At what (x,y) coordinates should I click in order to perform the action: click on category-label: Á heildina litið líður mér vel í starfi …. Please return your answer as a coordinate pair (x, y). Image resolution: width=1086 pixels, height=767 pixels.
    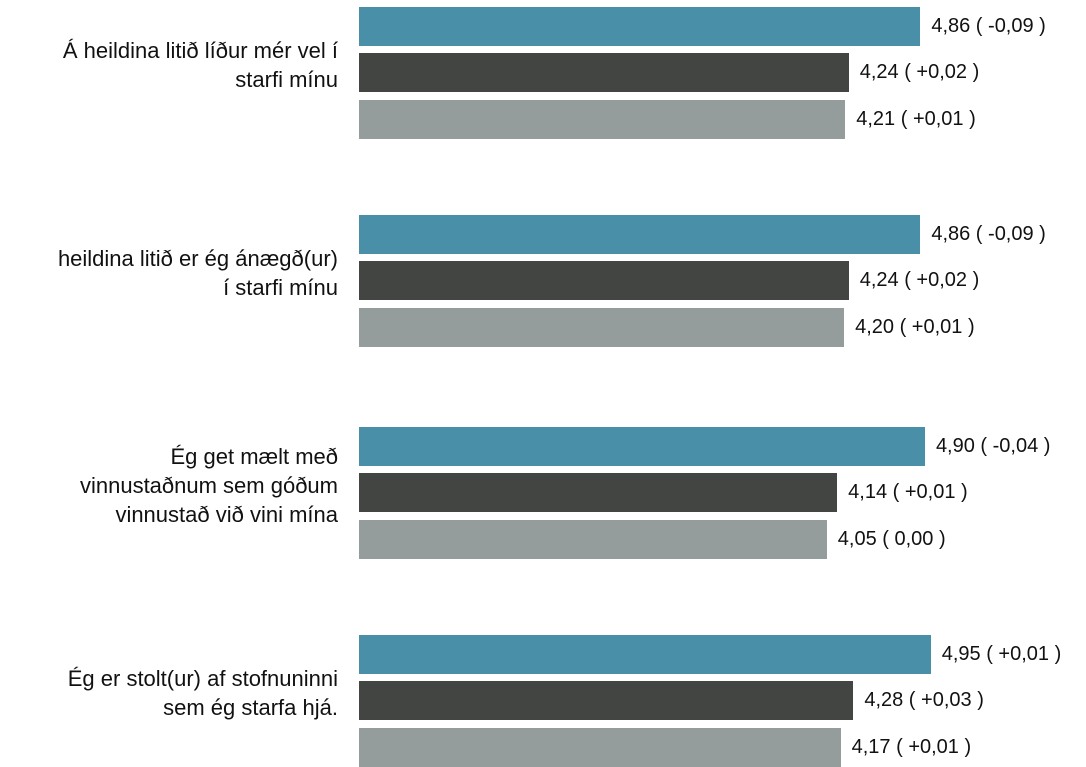
    Looking at the image, I should click on (169, 65).